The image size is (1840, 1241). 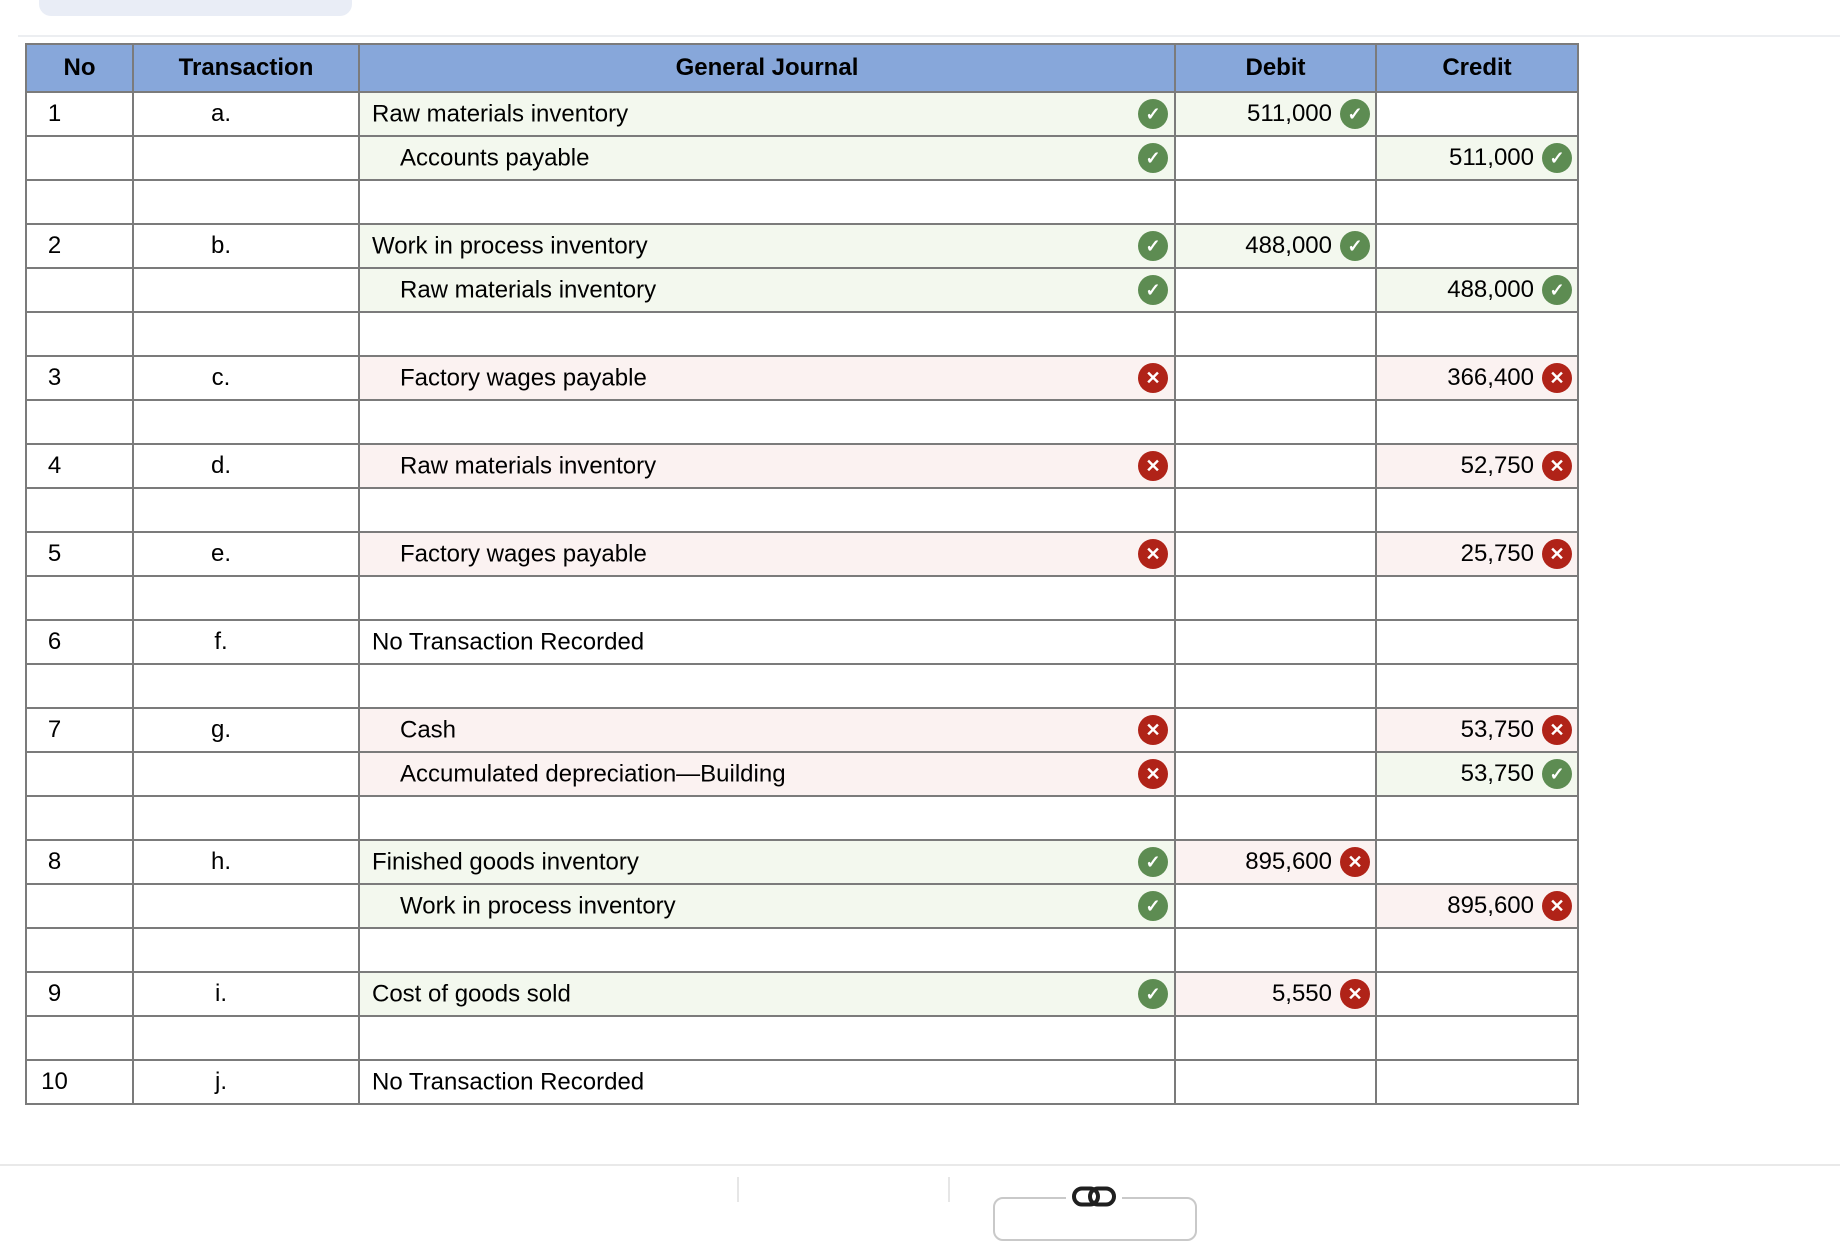 I want to click on header-no: No, so click(x=79, y=68).